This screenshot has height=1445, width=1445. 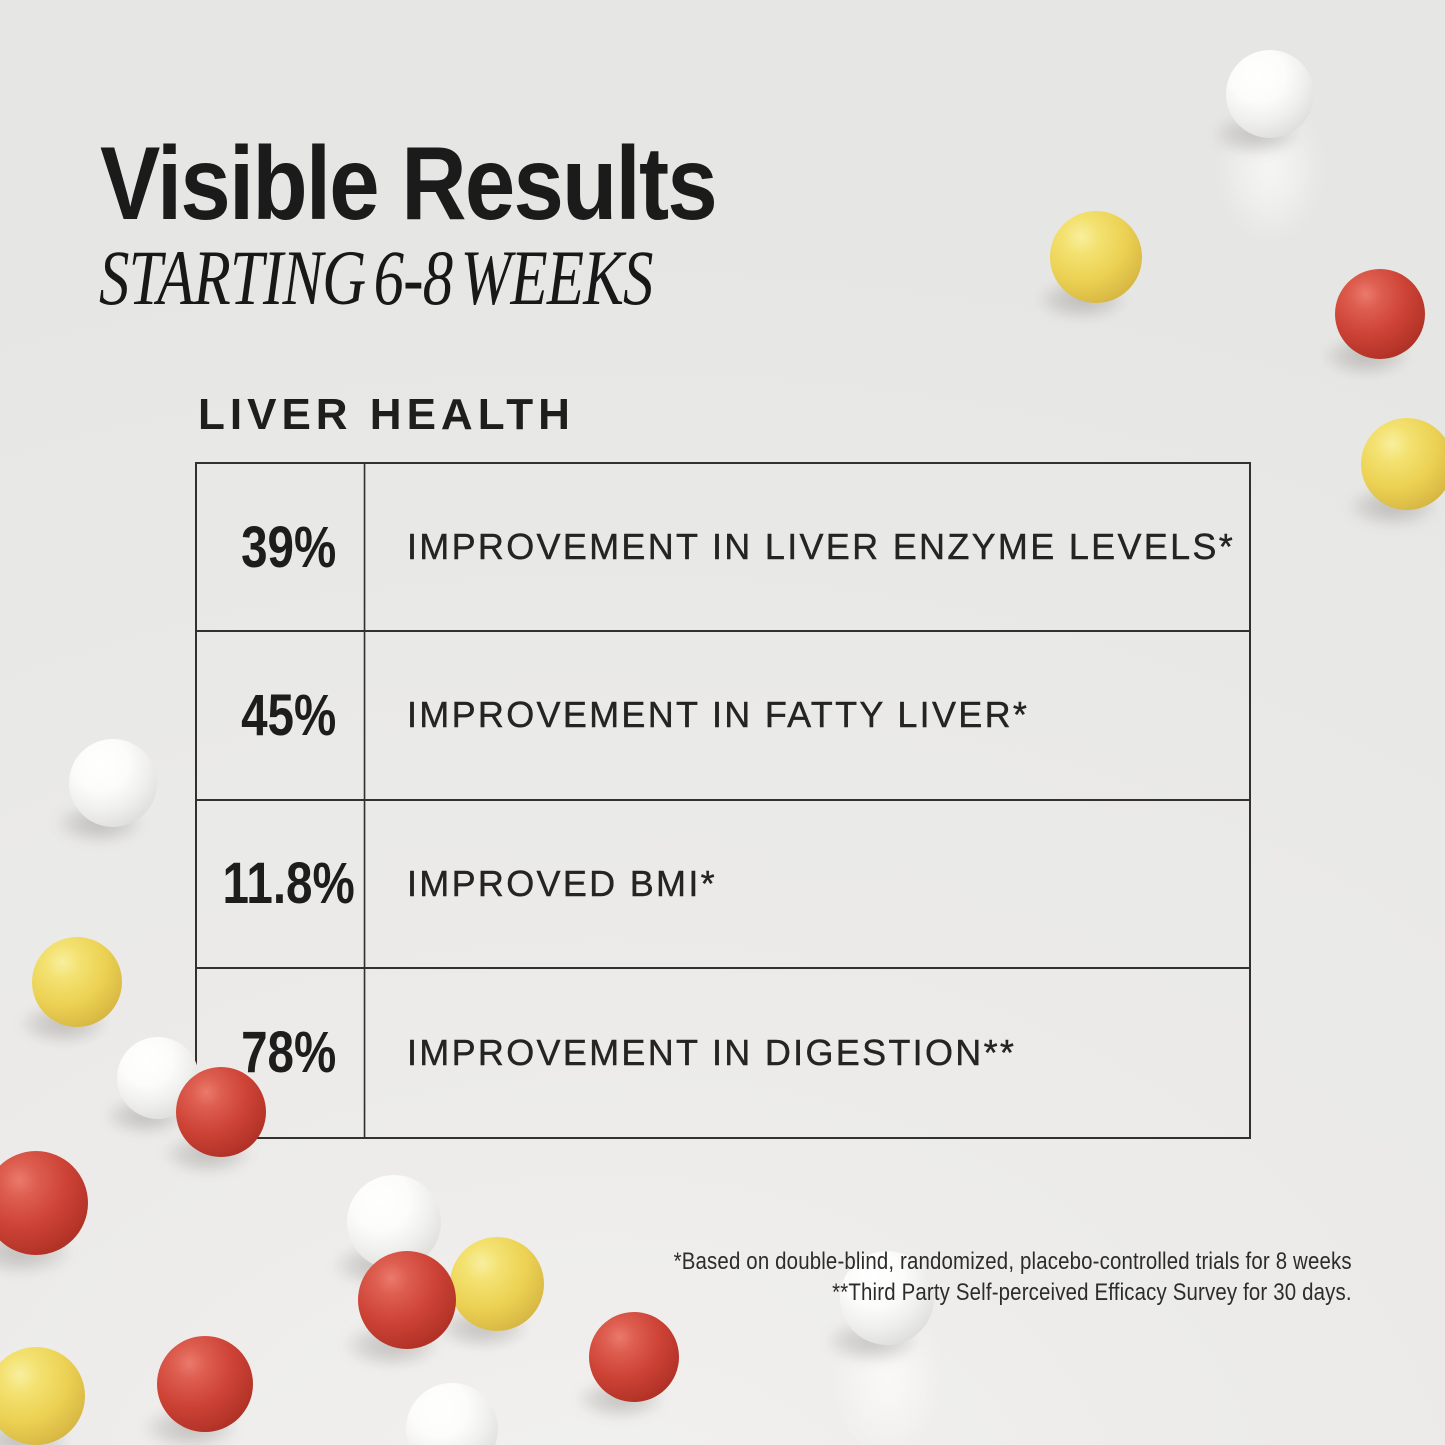 What do you see at coordinates (290, 547) in the screenshot?
I see `metric-value: 39%` at bounding box center [290, 547].